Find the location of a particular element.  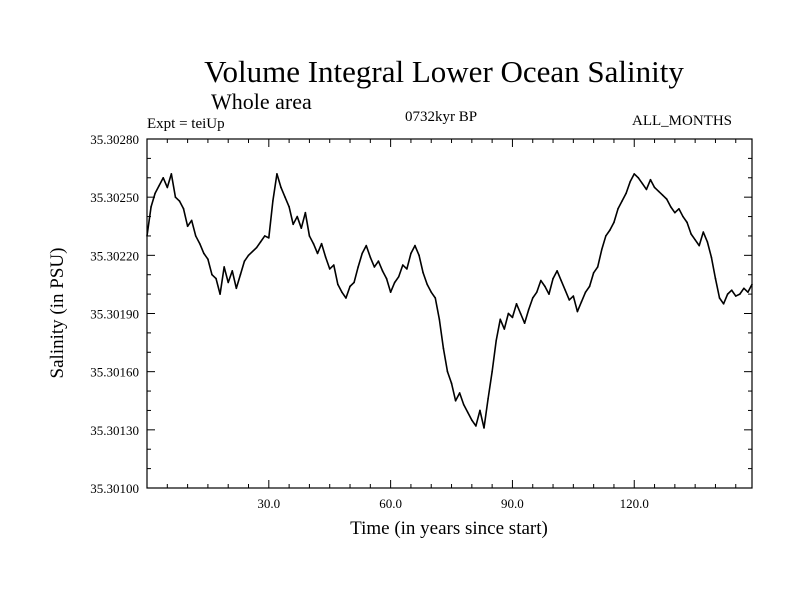

months-label: ALL_MONTHS is located at coordinates (682, 121).